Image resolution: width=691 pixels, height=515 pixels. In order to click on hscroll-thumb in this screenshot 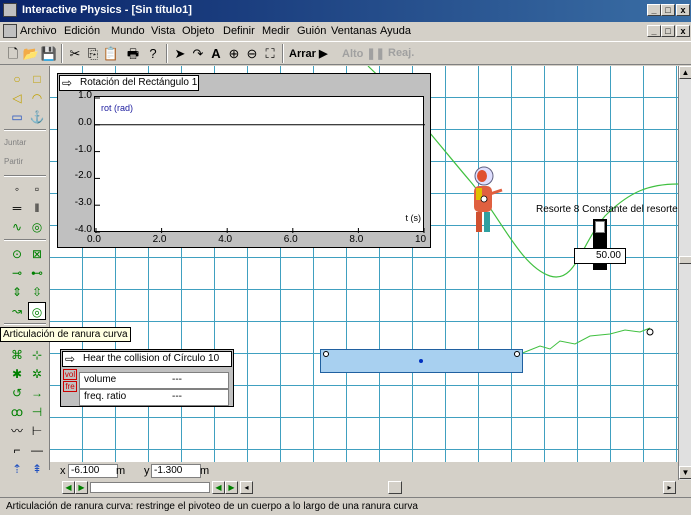, I will do `click(395, 487)`.